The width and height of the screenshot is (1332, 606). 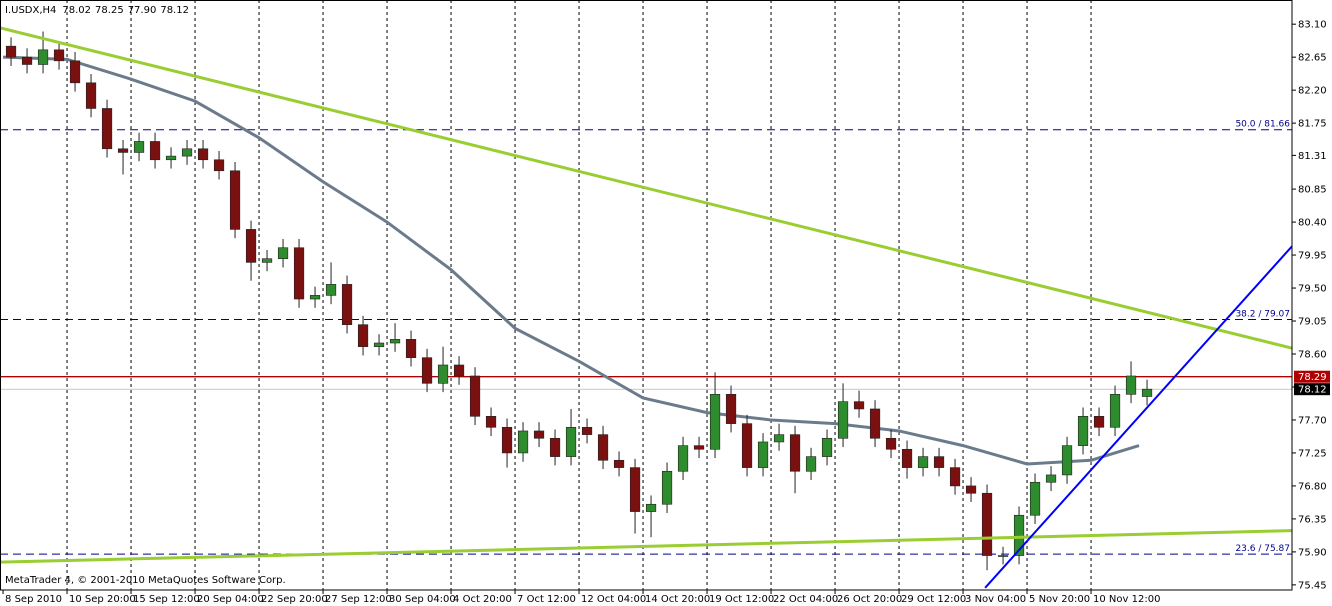 What do you see at coordinates (1312, 156) in the screenshot?
I see `y-tick-label: 81.31` at bounding box center [1312, 156].